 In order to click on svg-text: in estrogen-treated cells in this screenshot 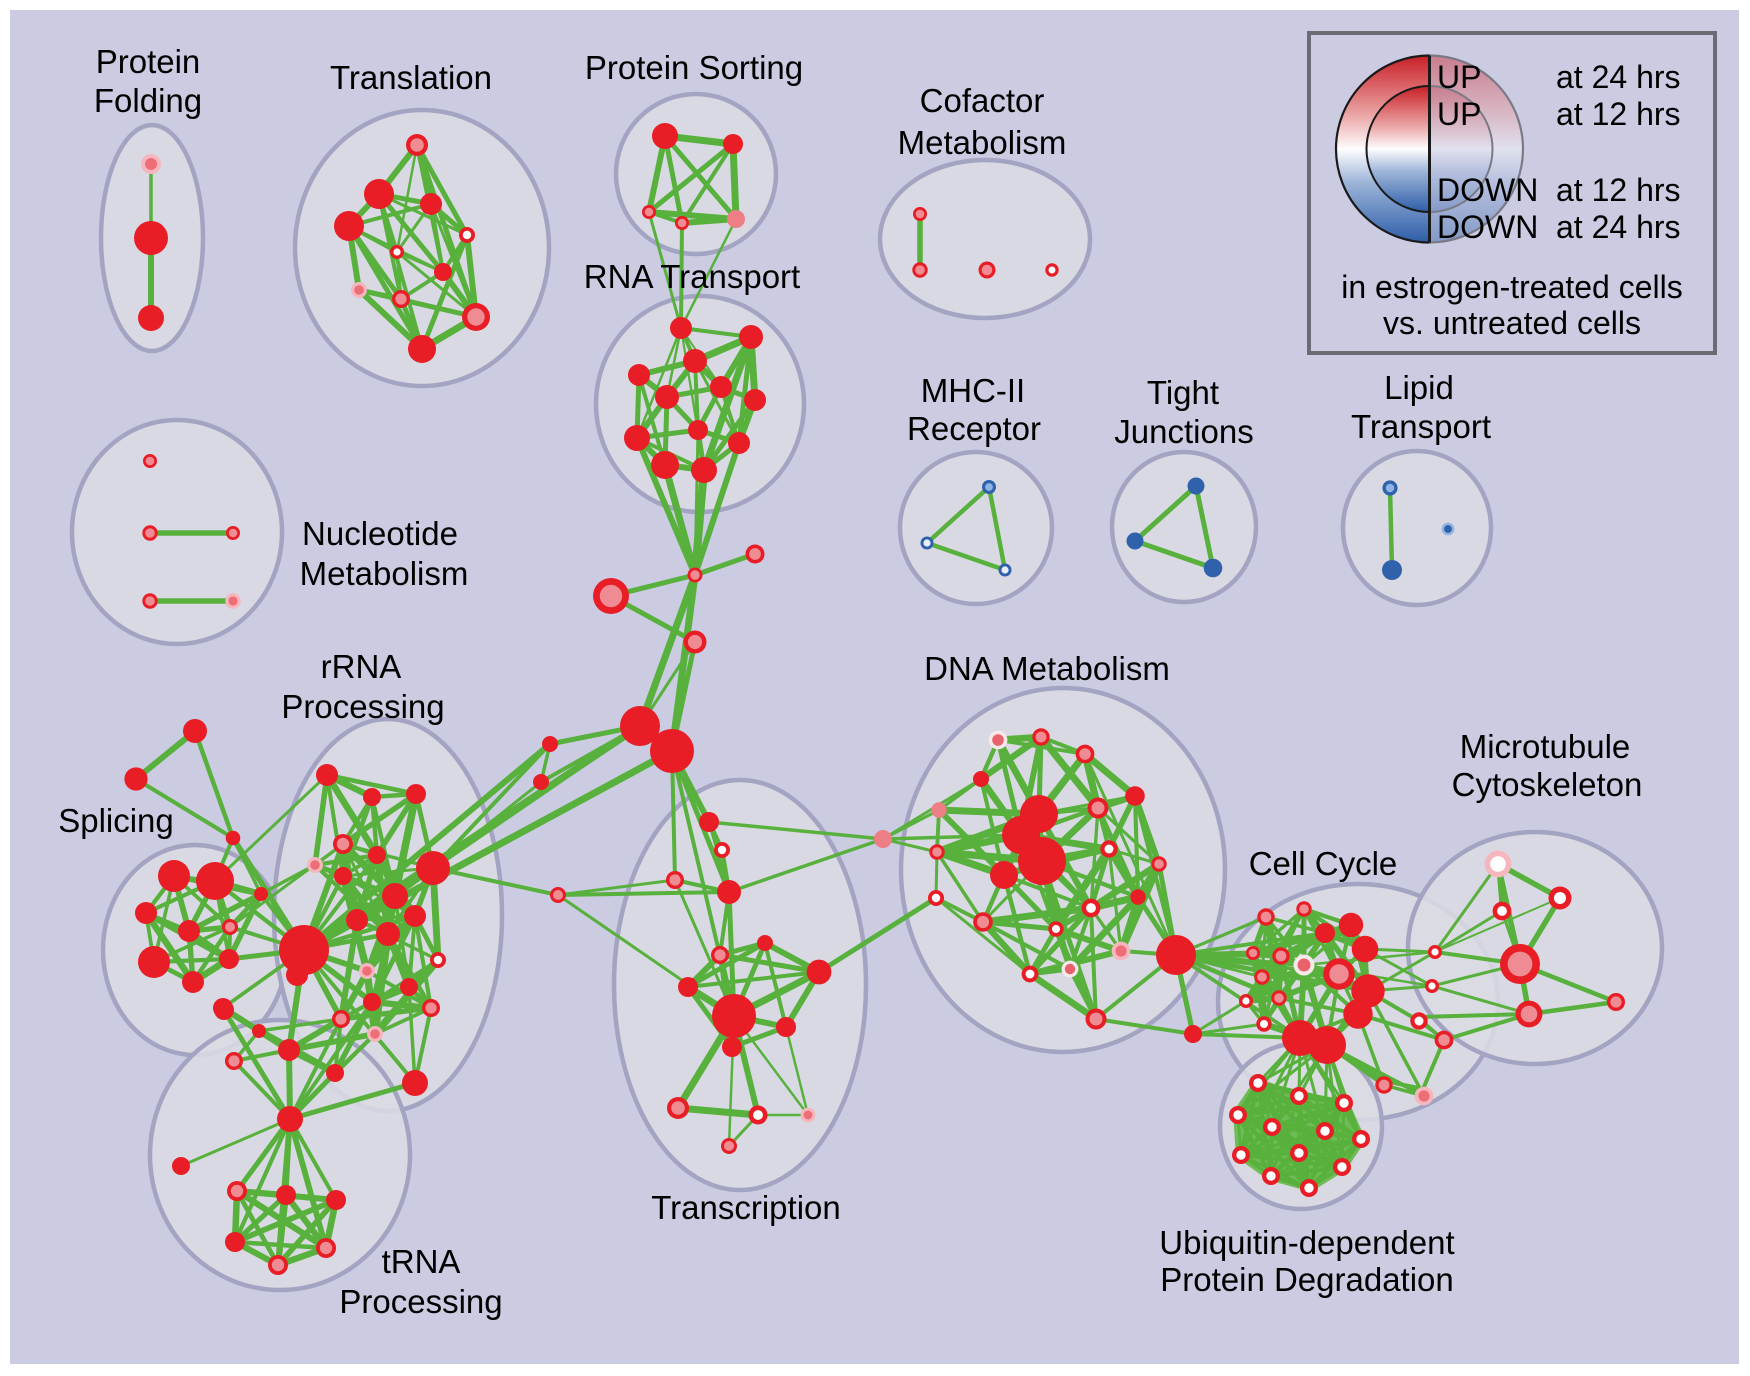, I will do `click(1512, 287)`.